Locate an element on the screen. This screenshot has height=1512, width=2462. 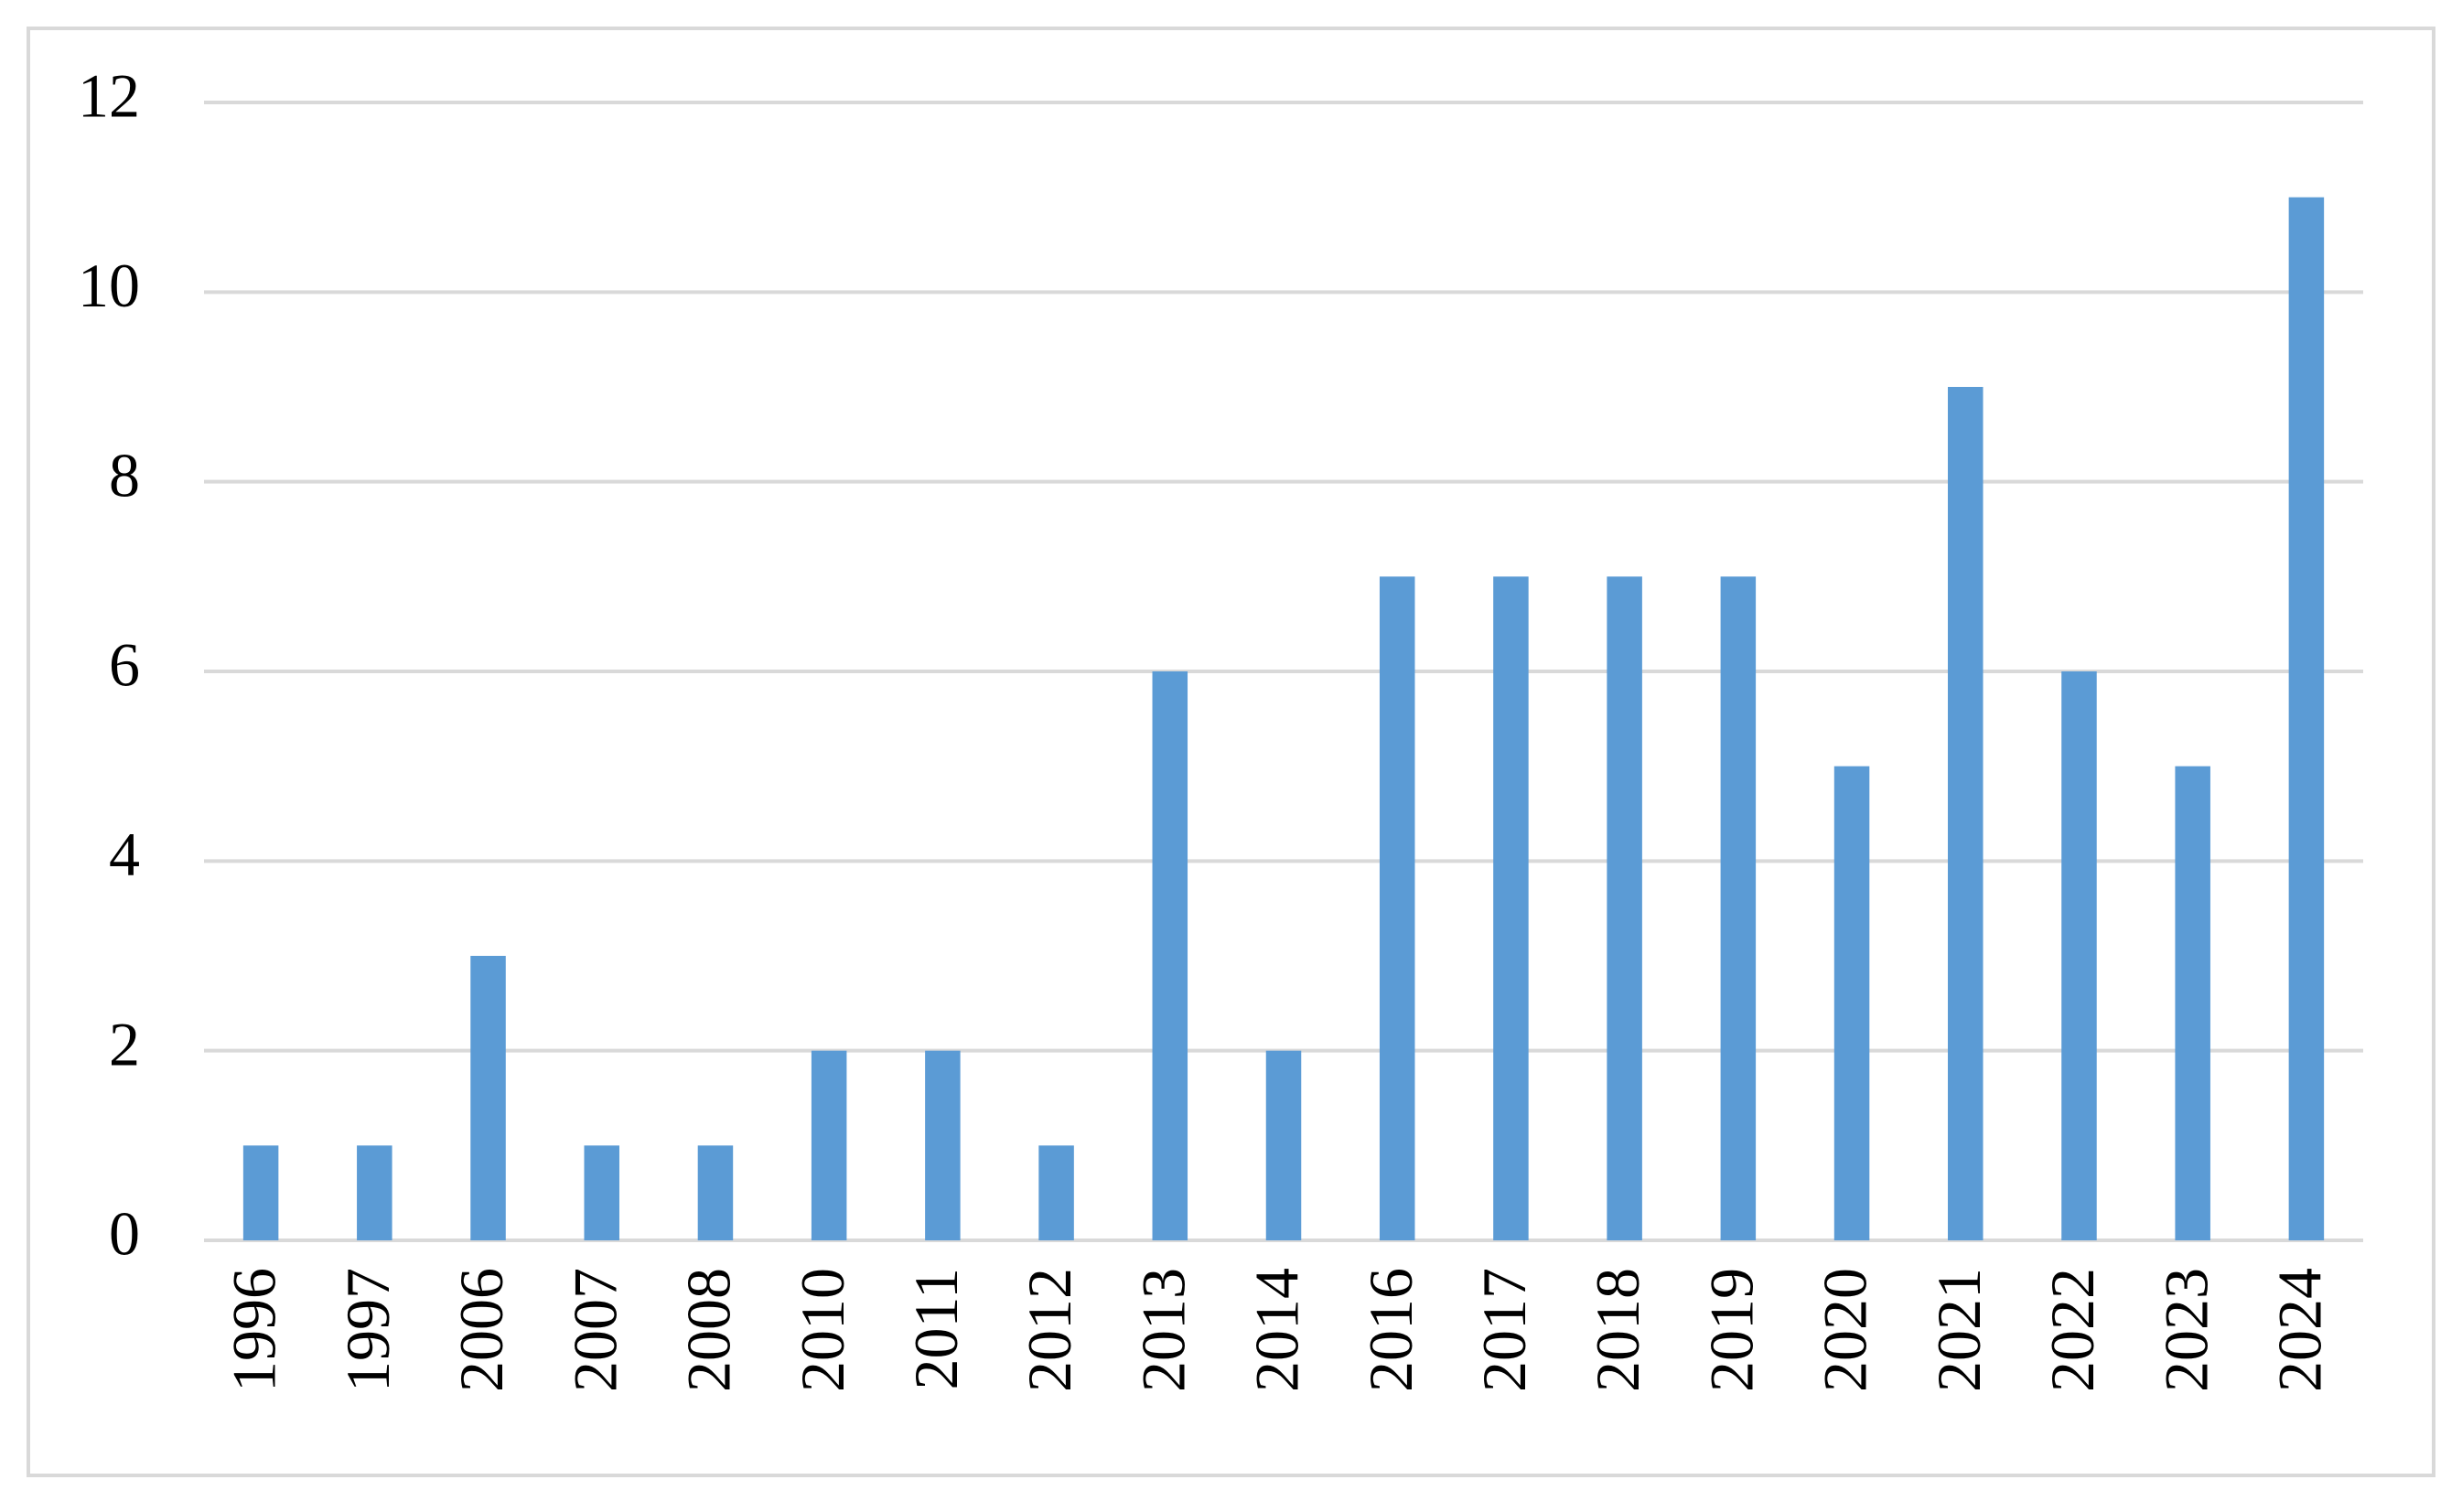
x-tick-label: 2019 is located at coordinates (1731, 1330).